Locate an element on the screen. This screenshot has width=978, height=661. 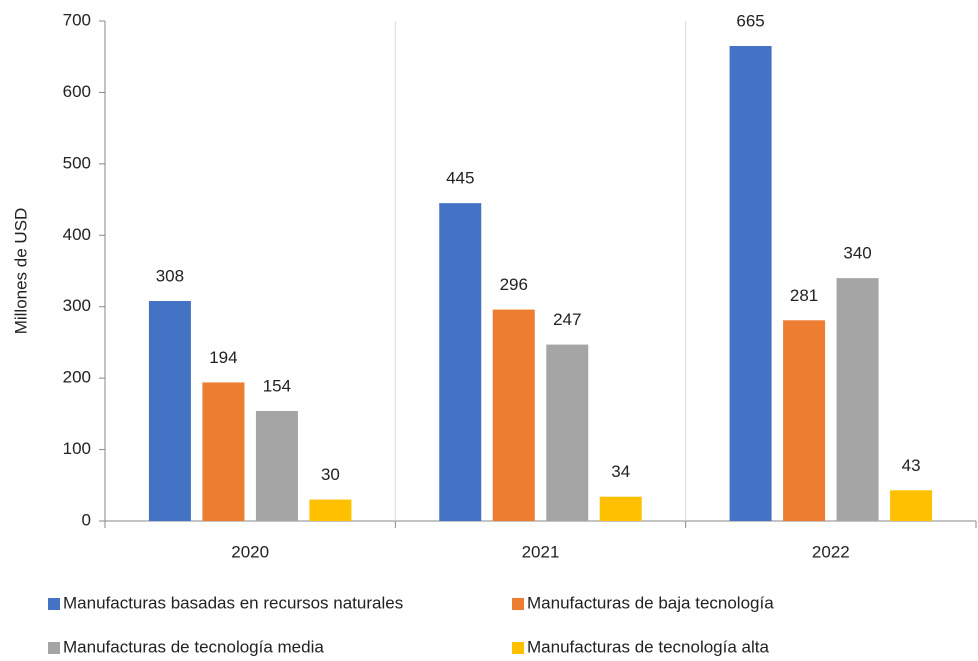
y-tick-label: 400 is located at coordinates (77, 234).